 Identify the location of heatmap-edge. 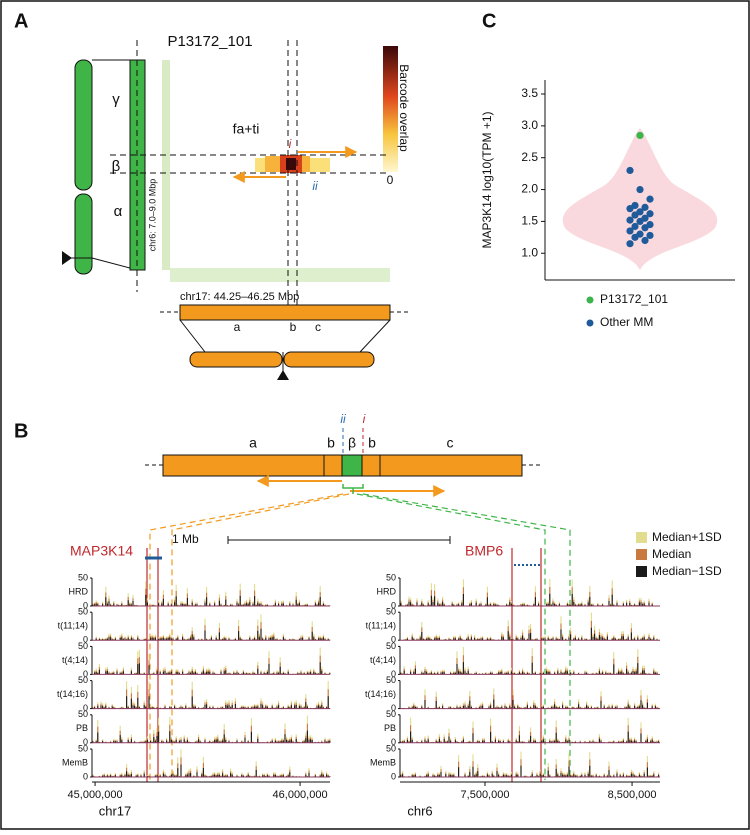
(166, 165).